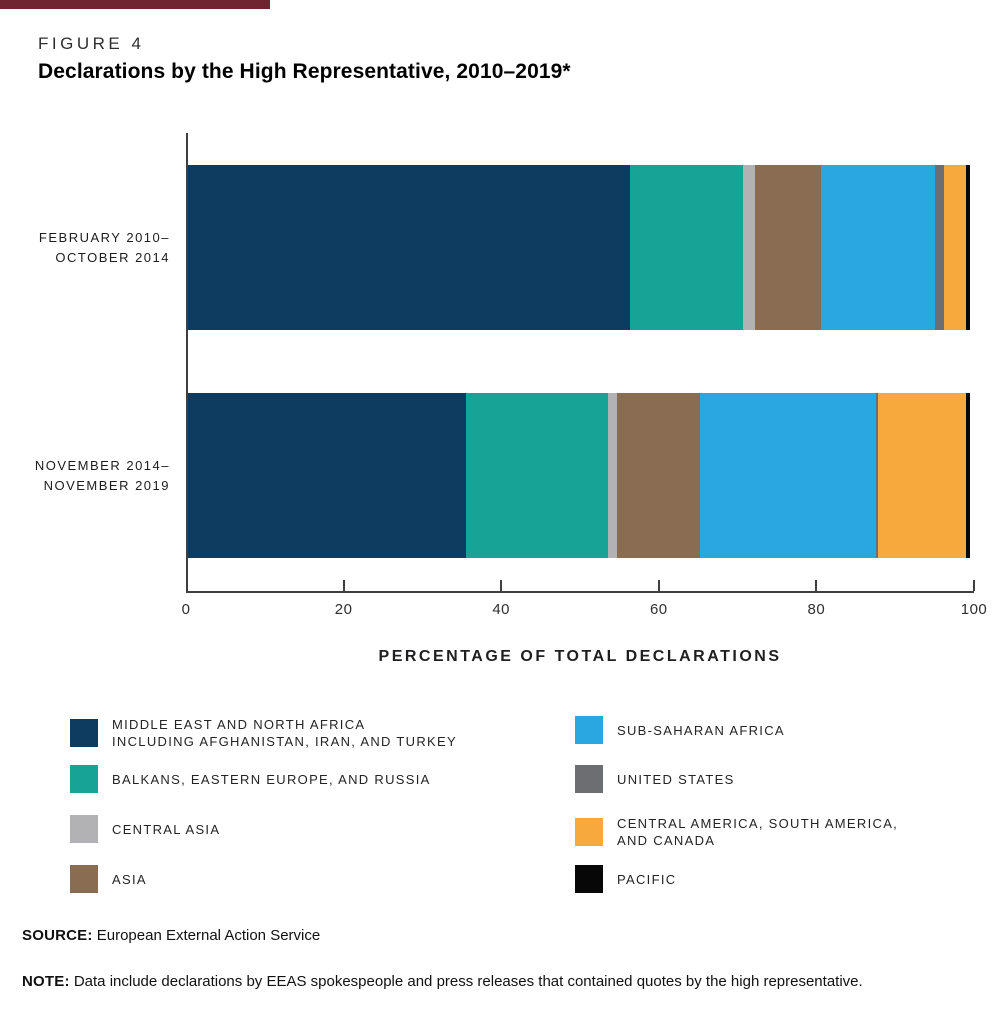 The height and width of the screenshot is (1012, 1000). Describe the element at coordinates (104, 237) in the screenshot. I see `category-label-line: FEBRUARY 2010–` at that location.